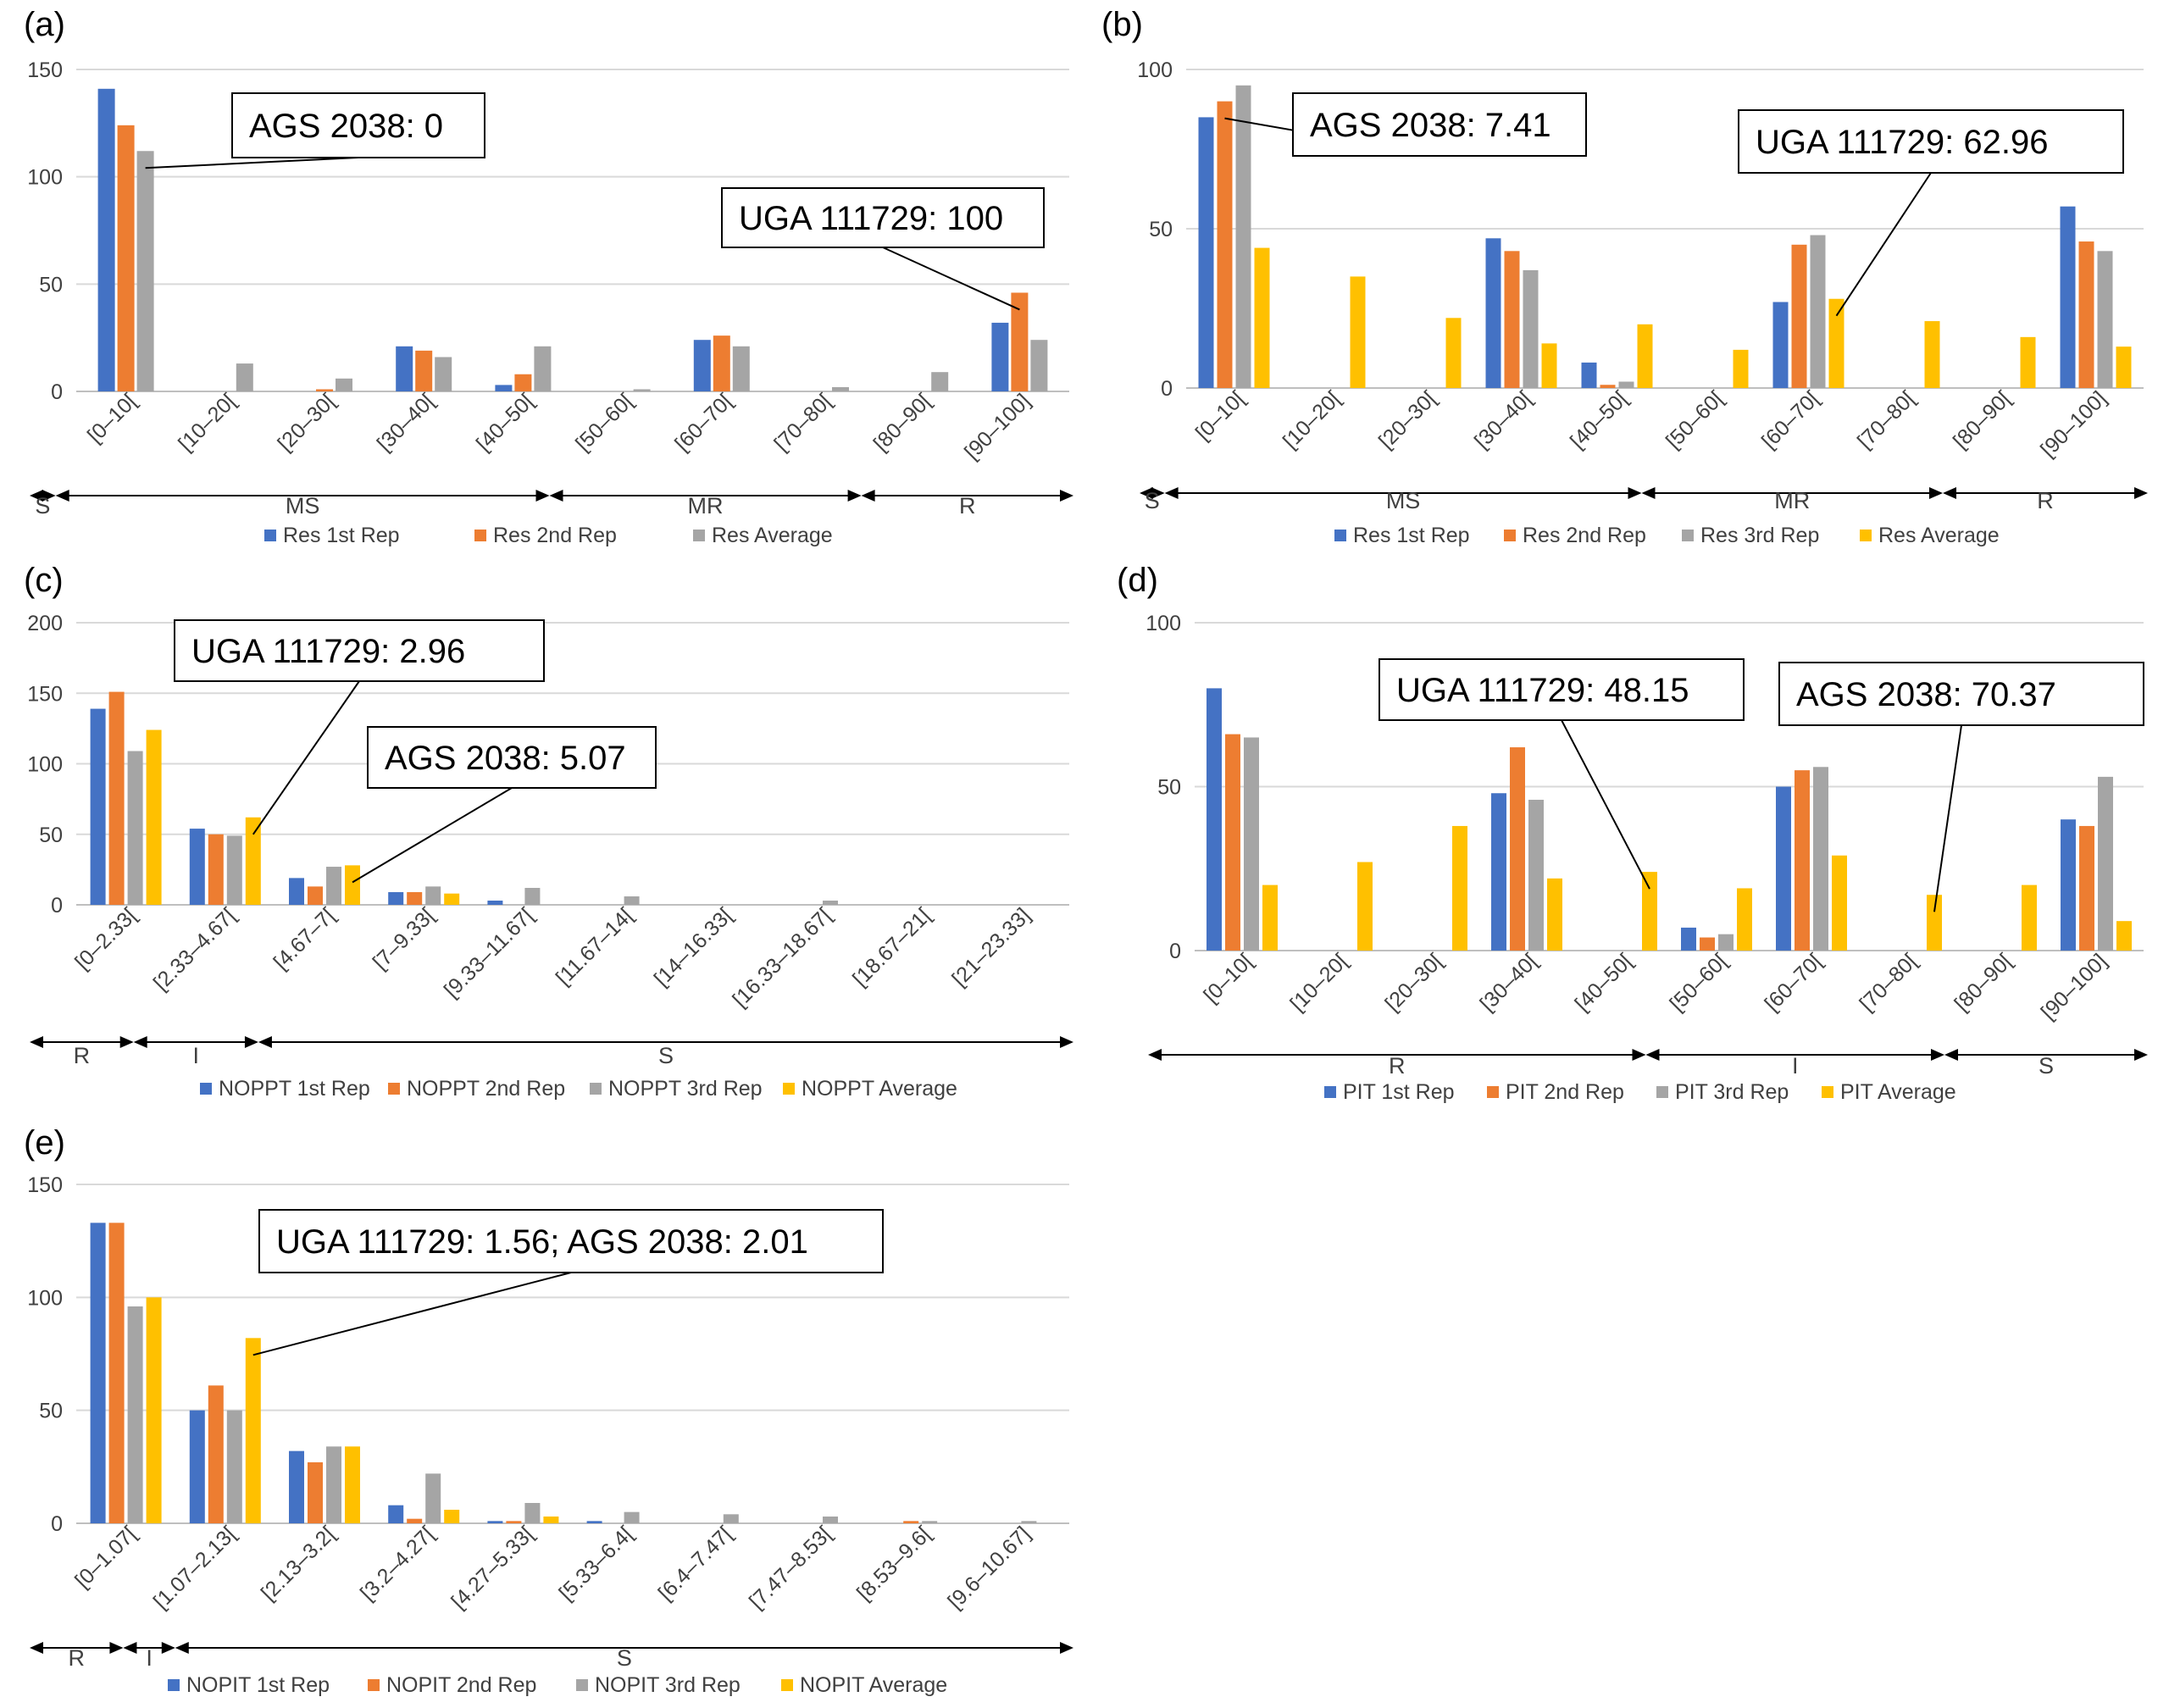 The image size is (2169, 1708). Describe the element at coordinates (45, 623) in the screenshot. I see `y-tick-label: 200` at that location.